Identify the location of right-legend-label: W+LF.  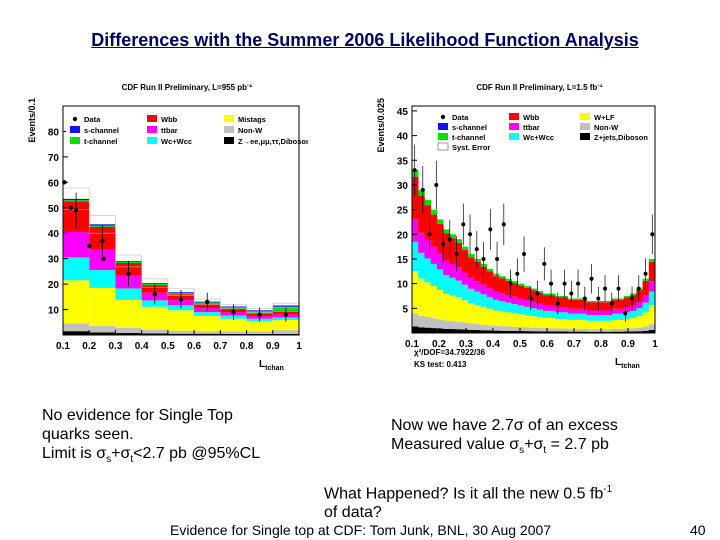
(604, 117).